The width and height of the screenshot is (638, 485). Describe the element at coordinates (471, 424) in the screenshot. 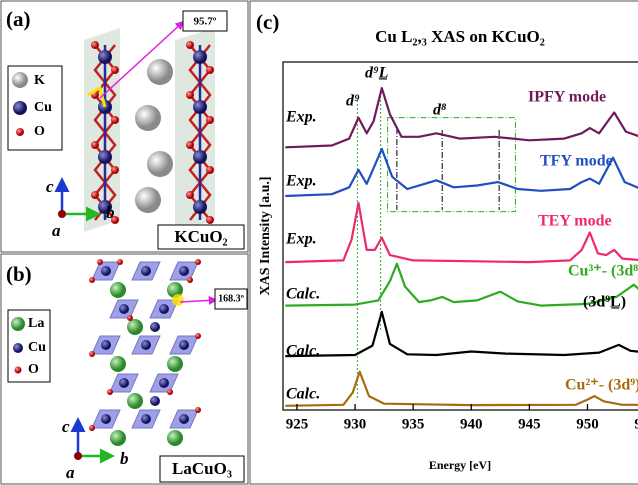

I see `x-tick-label: 940` at that location.